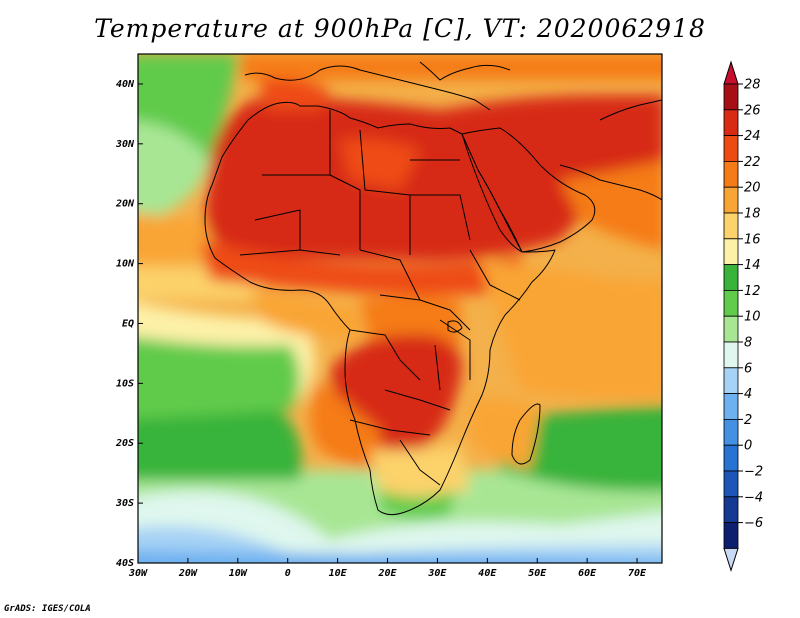 The width and height of the screenshot is (800, 618). What do you see at coordinates (537, 573) in the screenshot?
I see `lon-tick-label: 50E` at bounding box center [537, 573].